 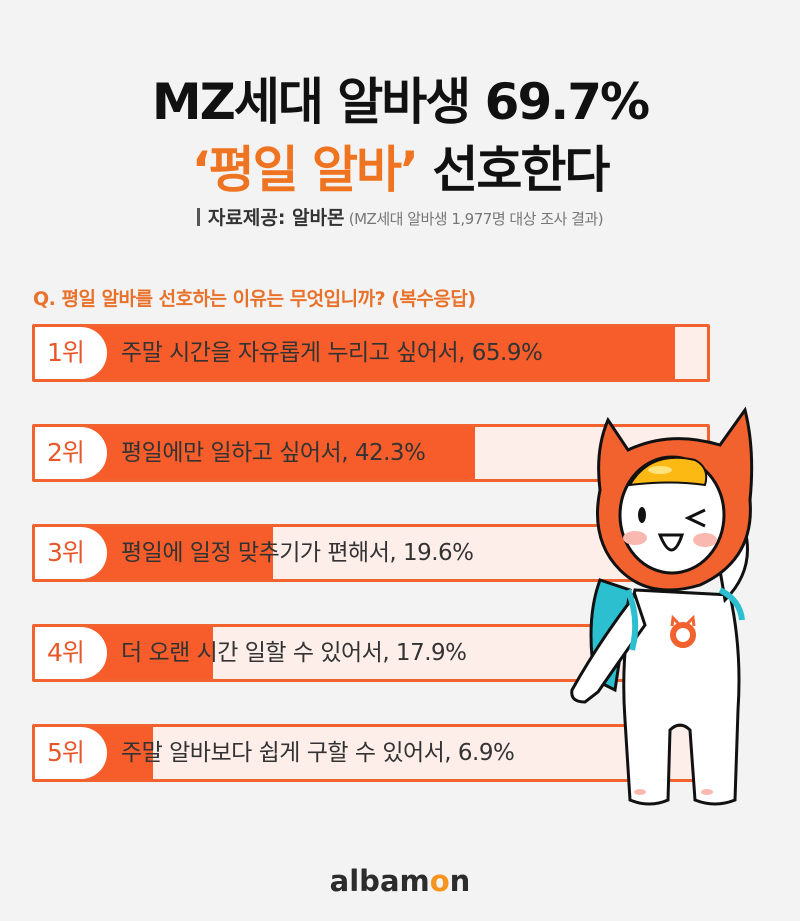 I want to click on bar-row: 2위 평일에만 일하고 싶어서, 42.3%, so click(x=371, y=453).